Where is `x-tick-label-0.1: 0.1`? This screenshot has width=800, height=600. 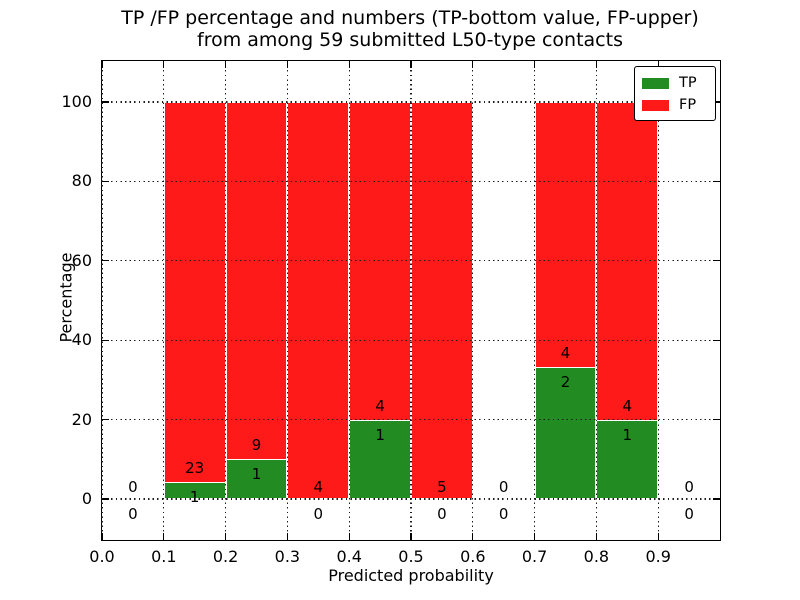
x-tick-label-0.1: 0.1 is located at coordinates (164, 556).